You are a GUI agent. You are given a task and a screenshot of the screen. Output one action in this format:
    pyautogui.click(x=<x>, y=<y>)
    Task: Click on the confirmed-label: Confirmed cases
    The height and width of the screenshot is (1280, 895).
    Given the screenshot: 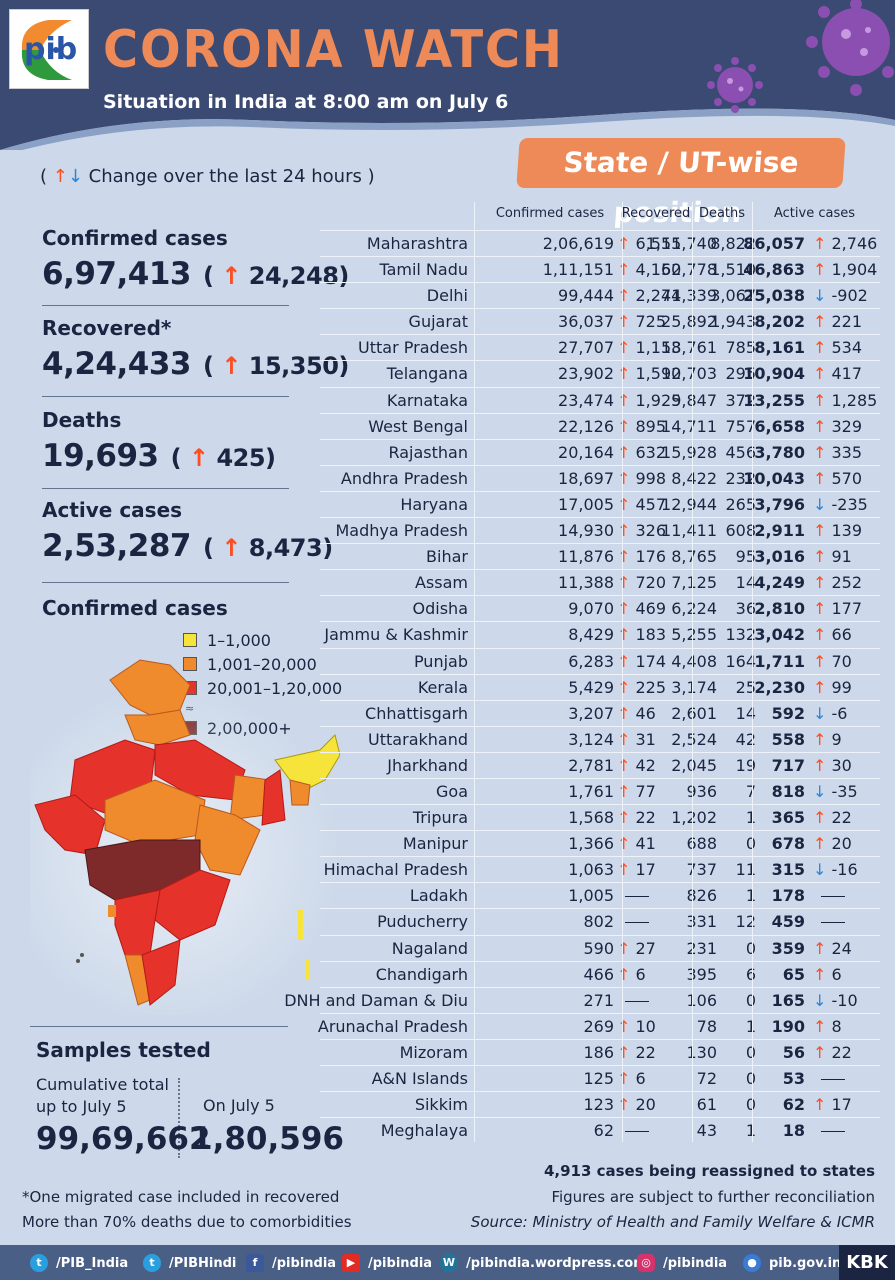 What is the action you would take?
    pyautogui.click(x=135, y=238)
    